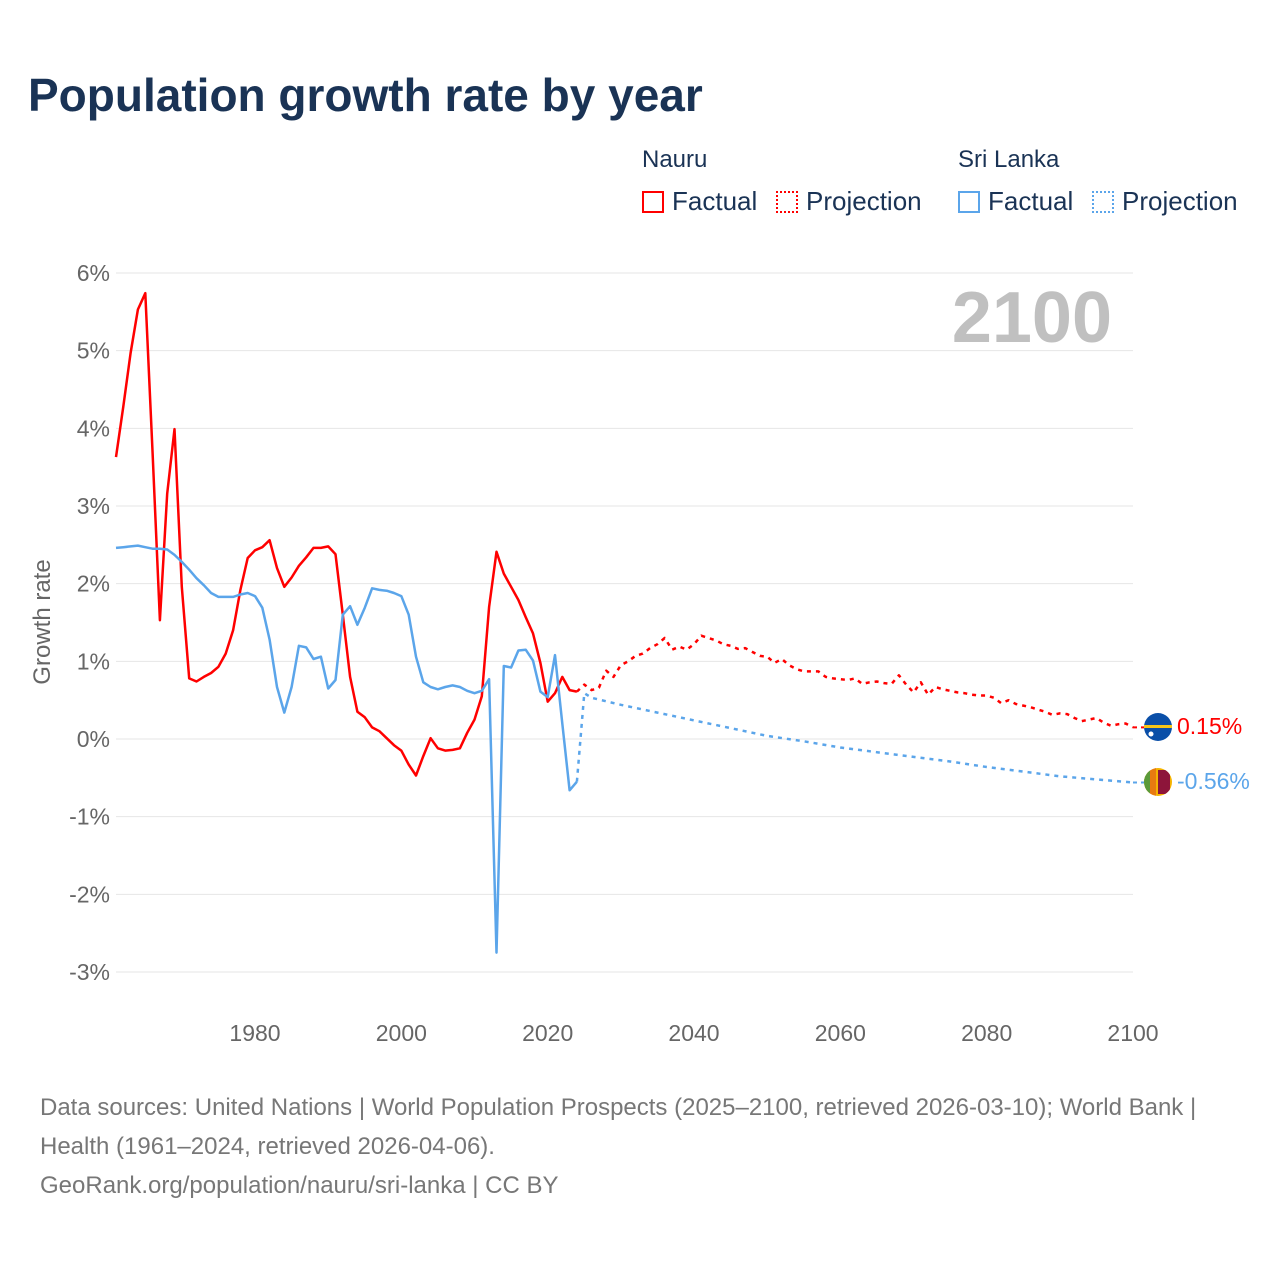  I want to click on y-tick-label: -1%, so click(89, 817).